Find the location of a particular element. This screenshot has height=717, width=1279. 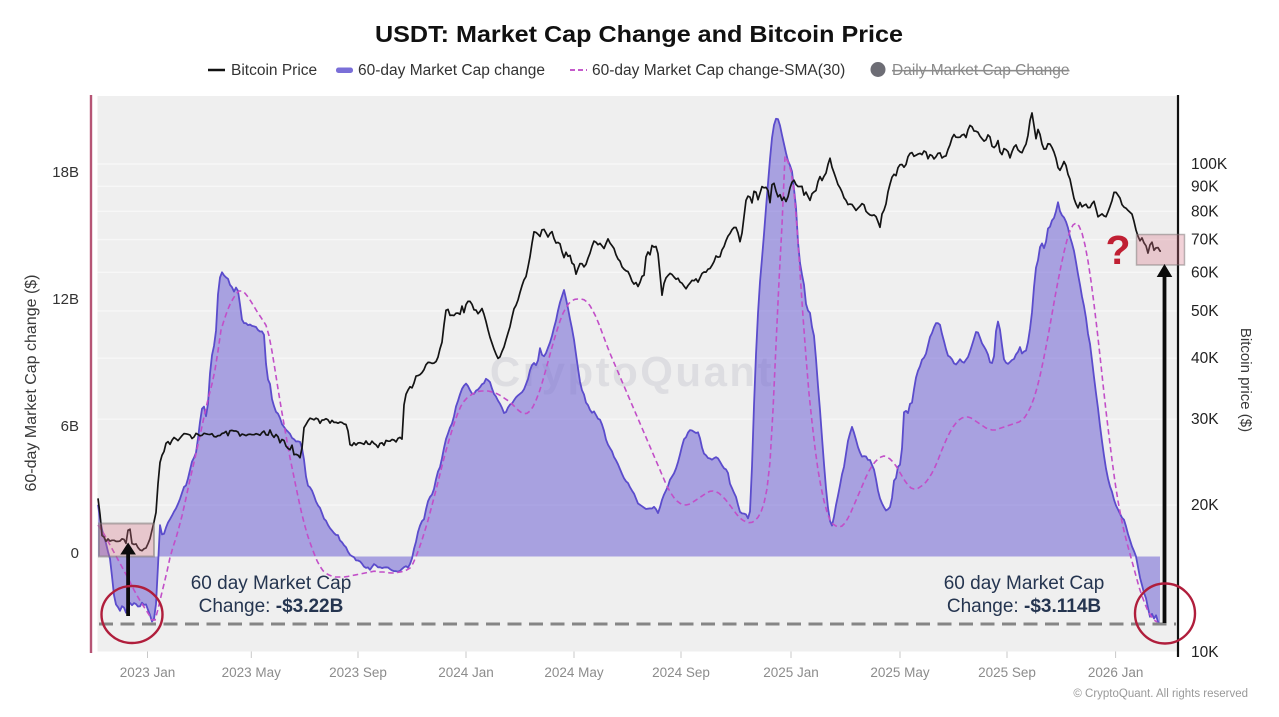

svg-text: Bitcoin price ($) is located at coordinates (1245, 380).